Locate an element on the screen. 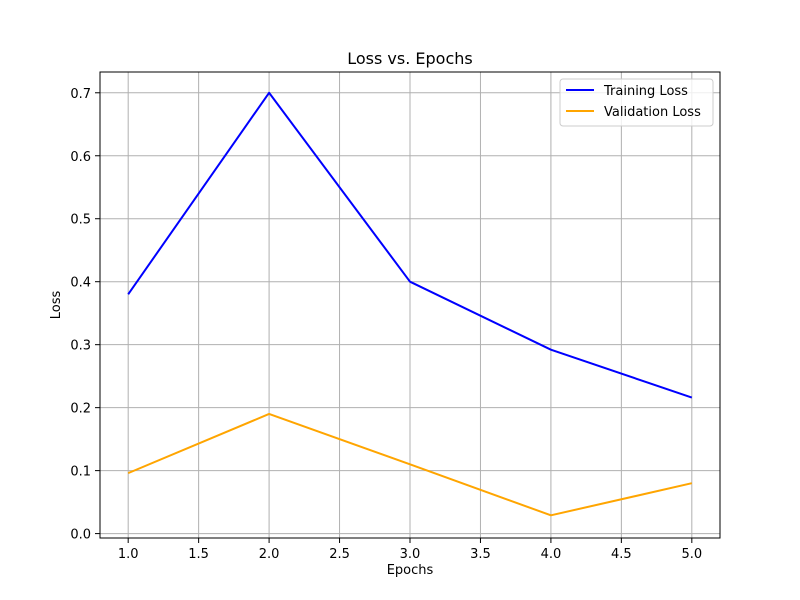 This screenshot has width=800, height=600. x-tick-label: 1.5 is located at coordinates (198, 554).